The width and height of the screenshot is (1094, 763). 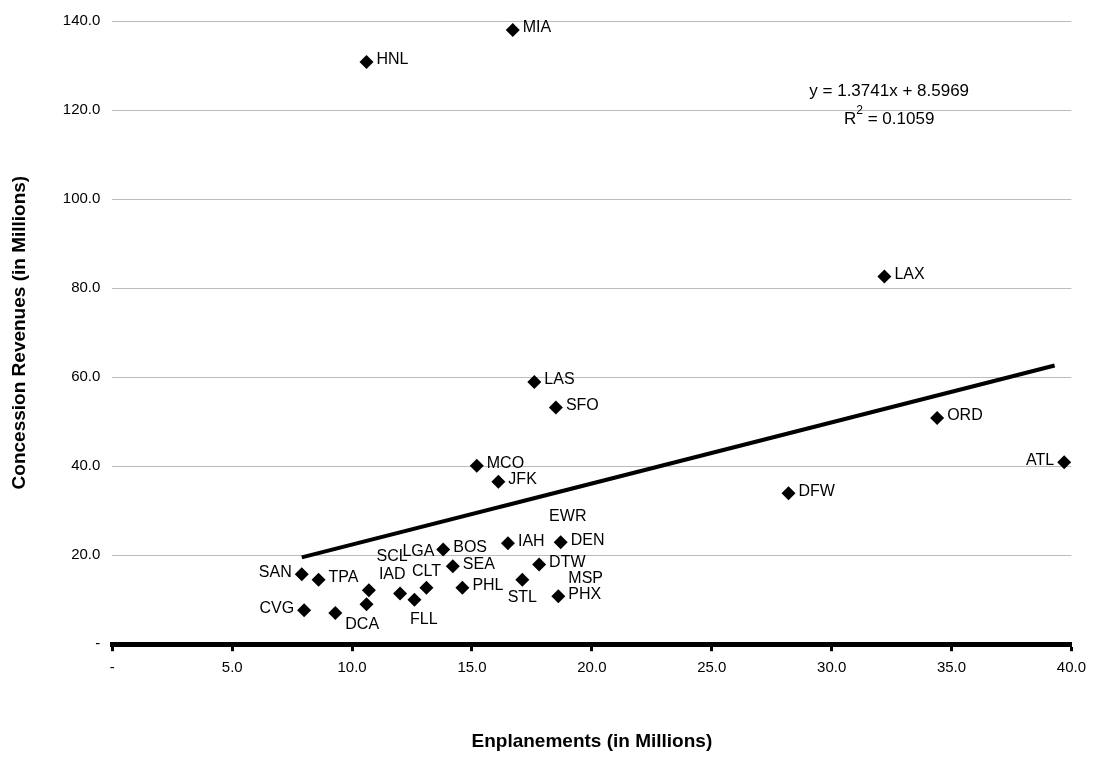 I want to click on x-axis-title: Enplanements (in Millions), so click(x=592, y=740).